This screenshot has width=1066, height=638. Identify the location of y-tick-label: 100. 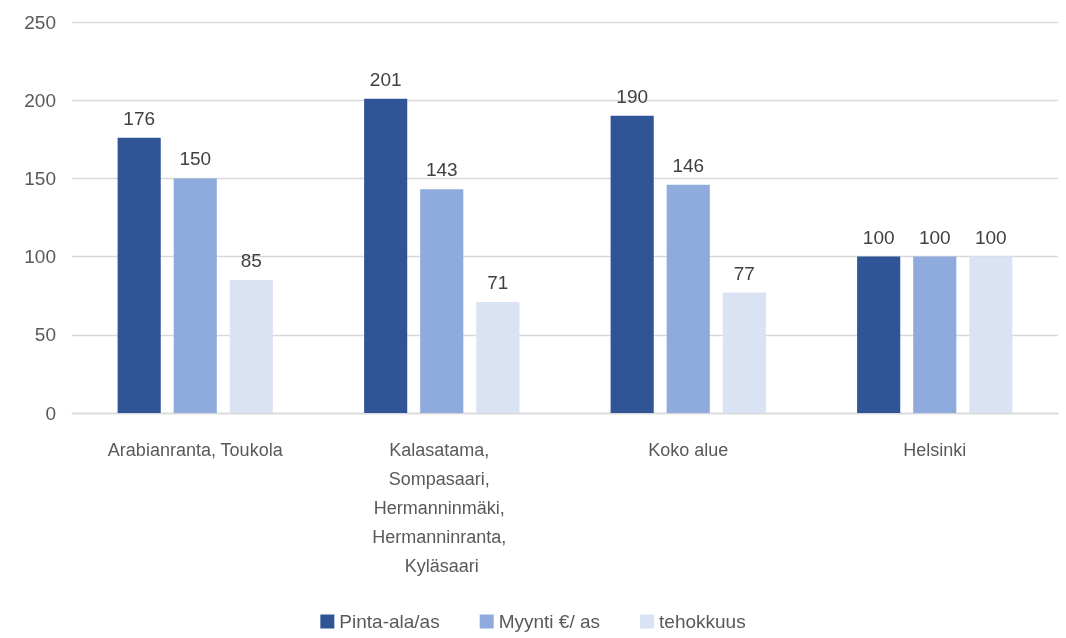
(40, 257).